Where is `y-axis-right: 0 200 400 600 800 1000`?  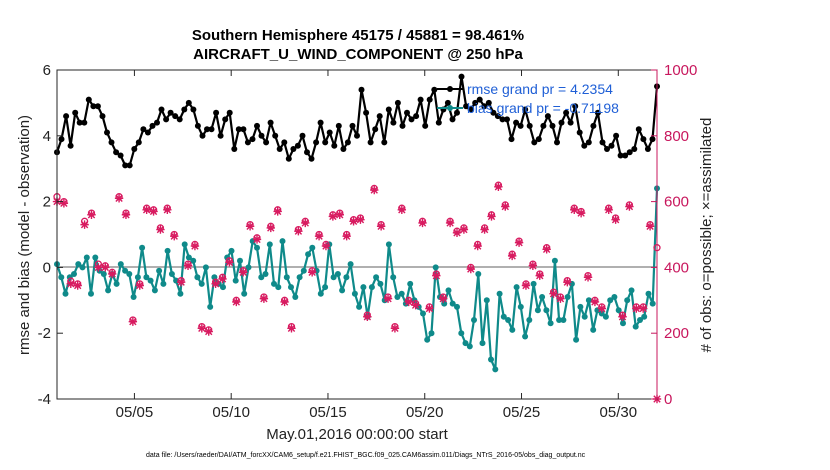
y-axis-right: 0 200 400 600 800 1000 is located at coordinates (674, 235).